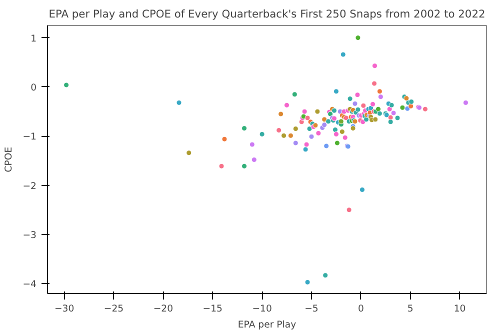 The image size is (500, 333). I want to click on y-tick-label: −4, so click(29, 284).